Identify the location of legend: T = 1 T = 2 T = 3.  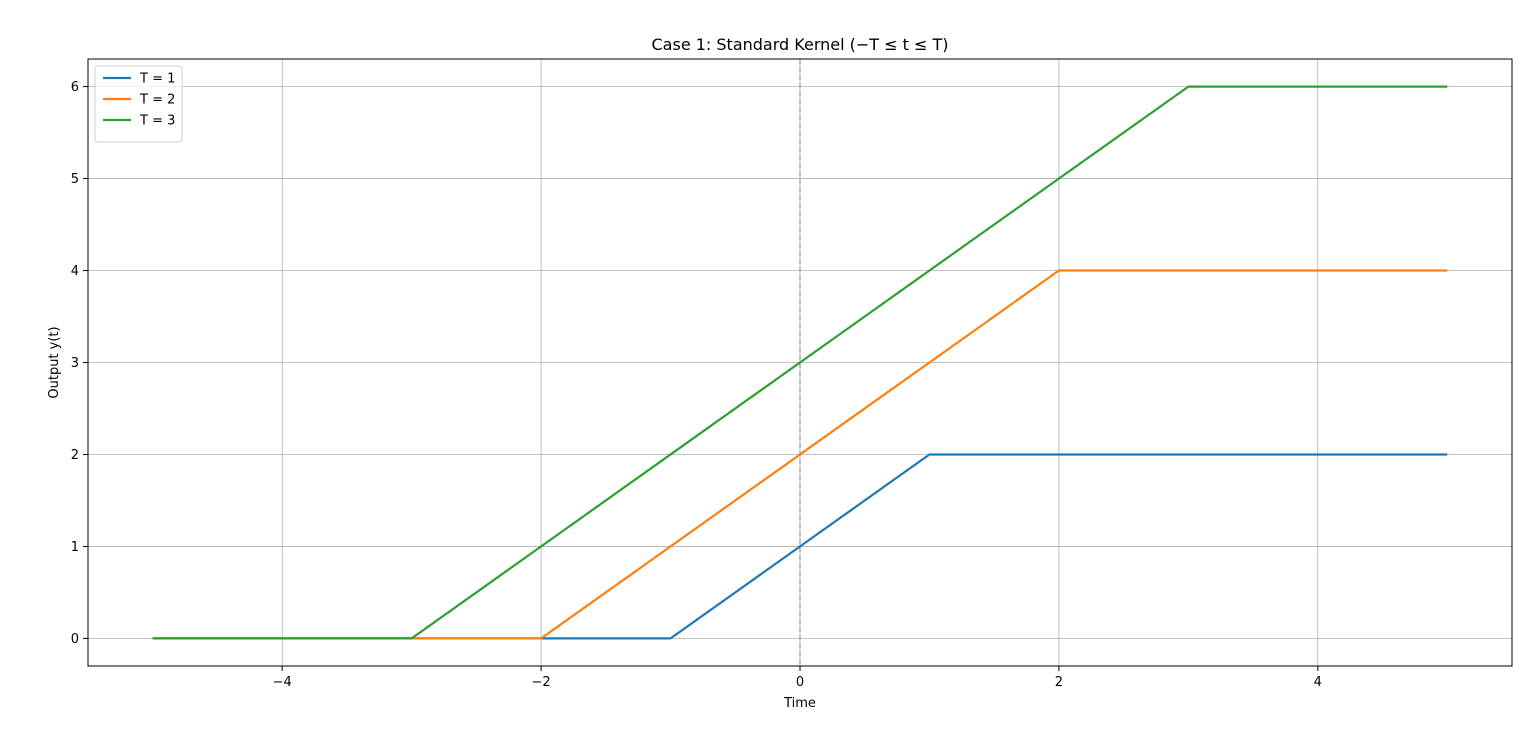
(138, 104).